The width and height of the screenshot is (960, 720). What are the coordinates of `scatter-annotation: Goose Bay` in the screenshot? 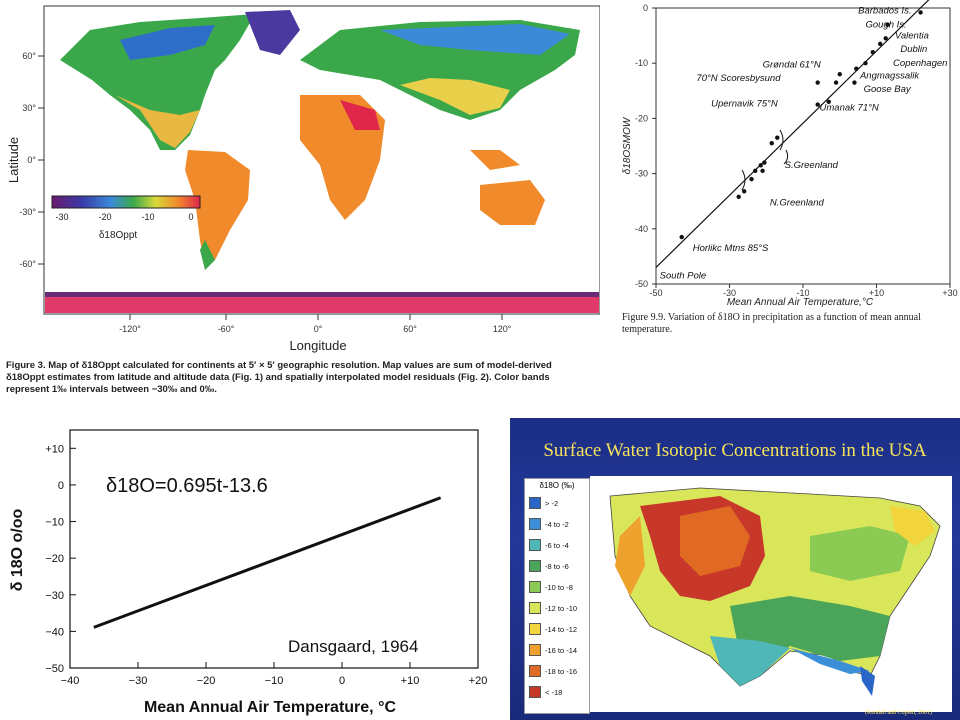 It's located at (888, 89).